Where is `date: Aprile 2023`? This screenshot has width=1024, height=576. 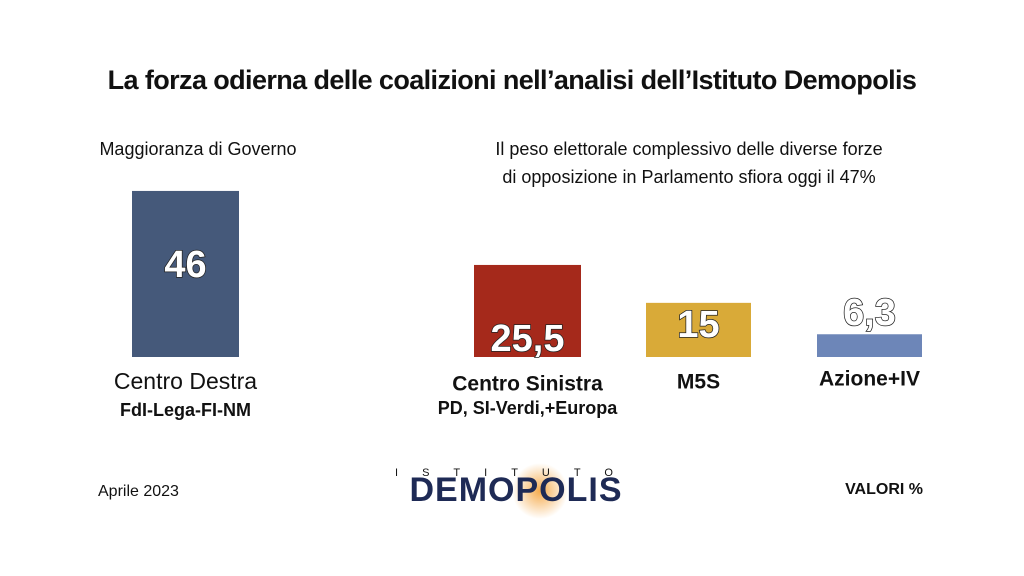 date: Aprile 2023 is located at coordinates (138, 491).